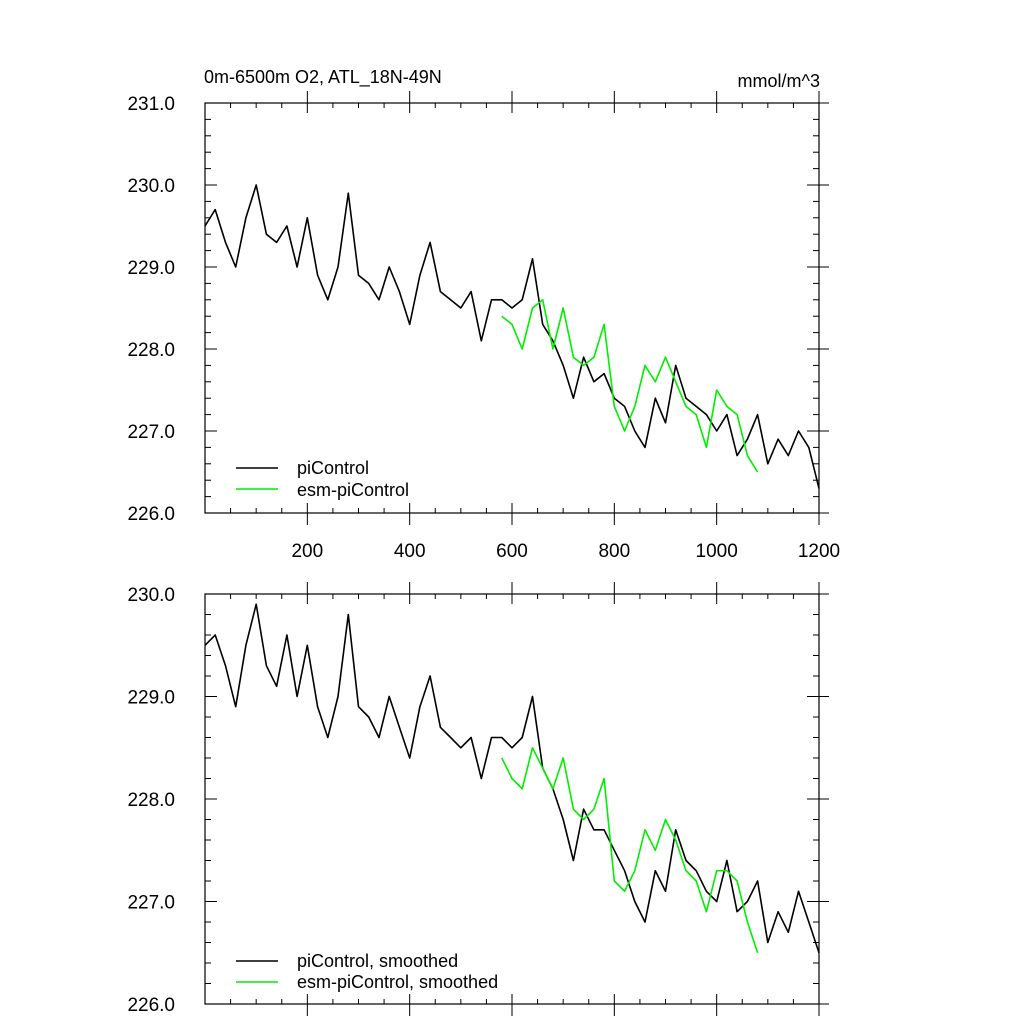  Describe the element at coordinates (410, 551) in the screenshot. I see `x-tick-label: 400` at that location.